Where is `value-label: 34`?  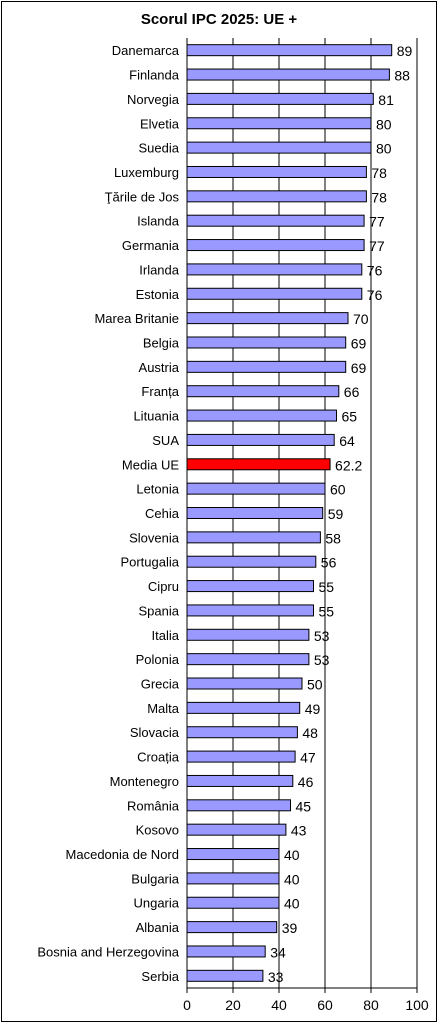
value-label: 34 is located at coordinates (278, 952).